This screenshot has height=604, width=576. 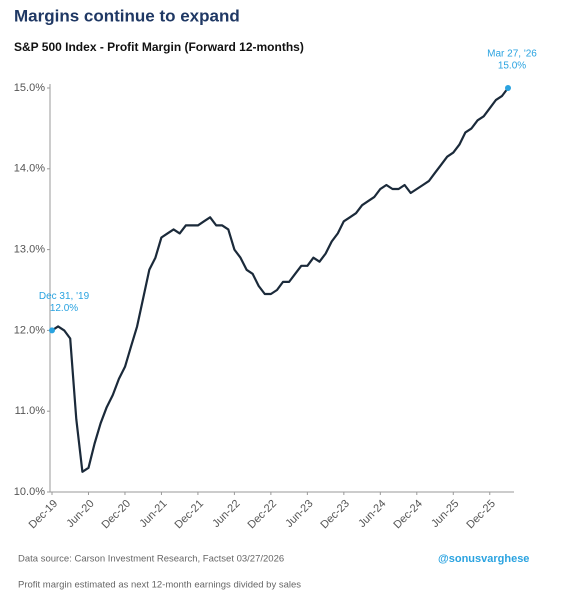 I want to click on y-tick-label: 13.0%, so click(x=29, y=250).